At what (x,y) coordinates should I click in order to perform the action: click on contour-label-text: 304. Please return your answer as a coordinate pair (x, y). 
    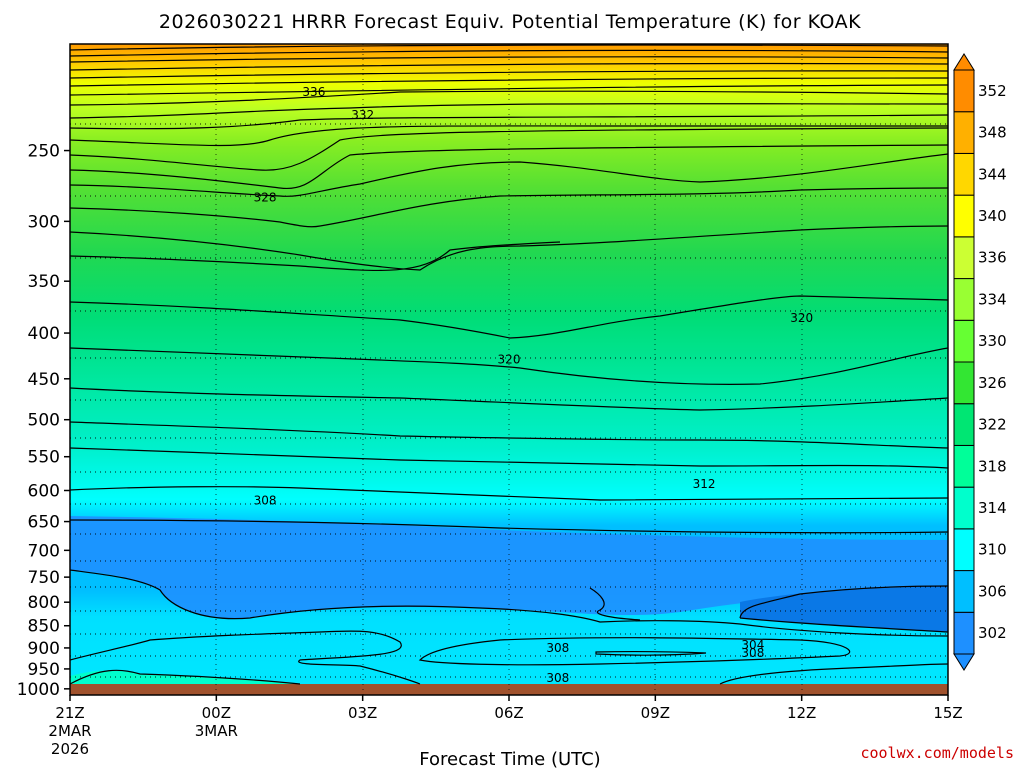
    Looking at the image, I should click on (752, 645).